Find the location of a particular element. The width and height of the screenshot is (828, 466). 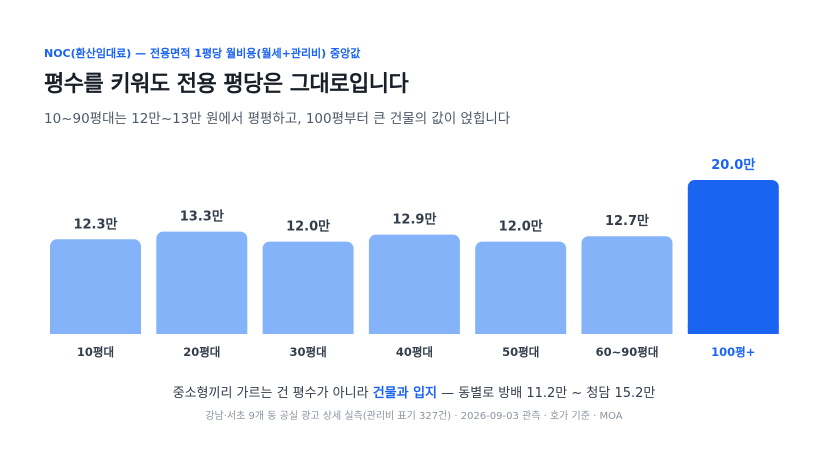

category-label-6: 100평+ is located at coordinates (733, 352).